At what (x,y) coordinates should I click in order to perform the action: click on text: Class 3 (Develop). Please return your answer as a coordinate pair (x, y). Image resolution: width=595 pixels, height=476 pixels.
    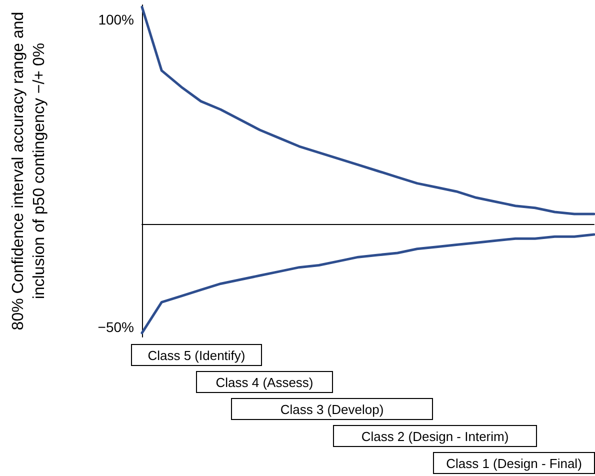
    Looking at the image, I should click on (332, 409).